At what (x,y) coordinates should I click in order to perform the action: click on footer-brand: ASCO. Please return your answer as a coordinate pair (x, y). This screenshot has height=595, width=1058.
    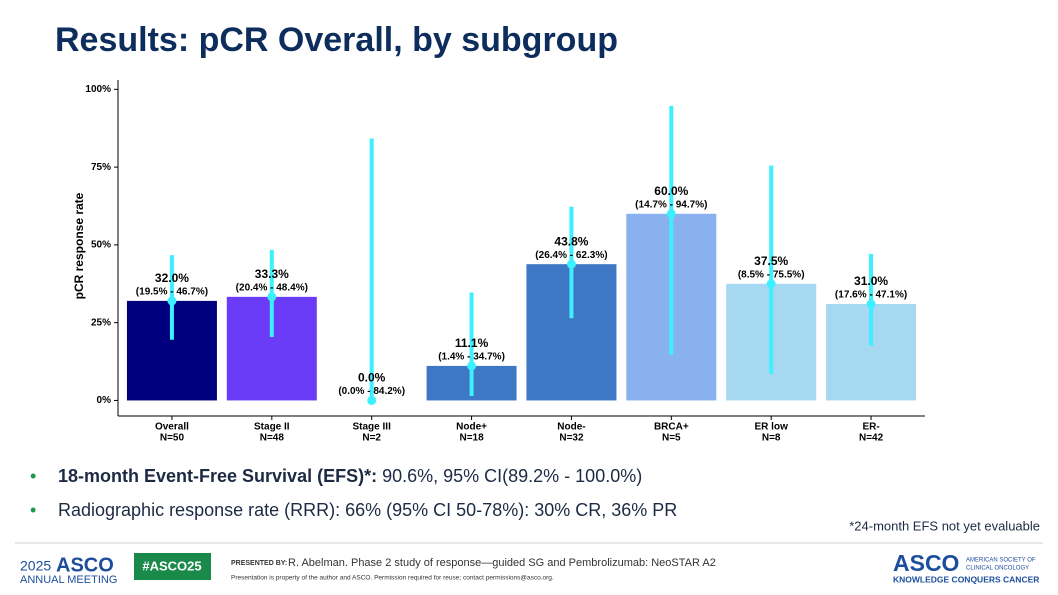
    Looking at the image, I should click on (85, 565).